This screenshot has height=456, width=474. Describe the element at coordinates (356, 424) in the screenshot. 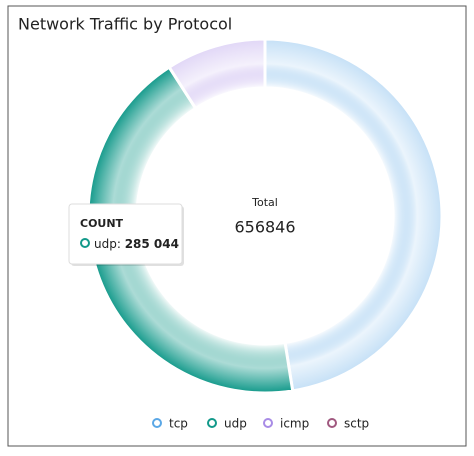

I see `legend-label: sctp` at that location.